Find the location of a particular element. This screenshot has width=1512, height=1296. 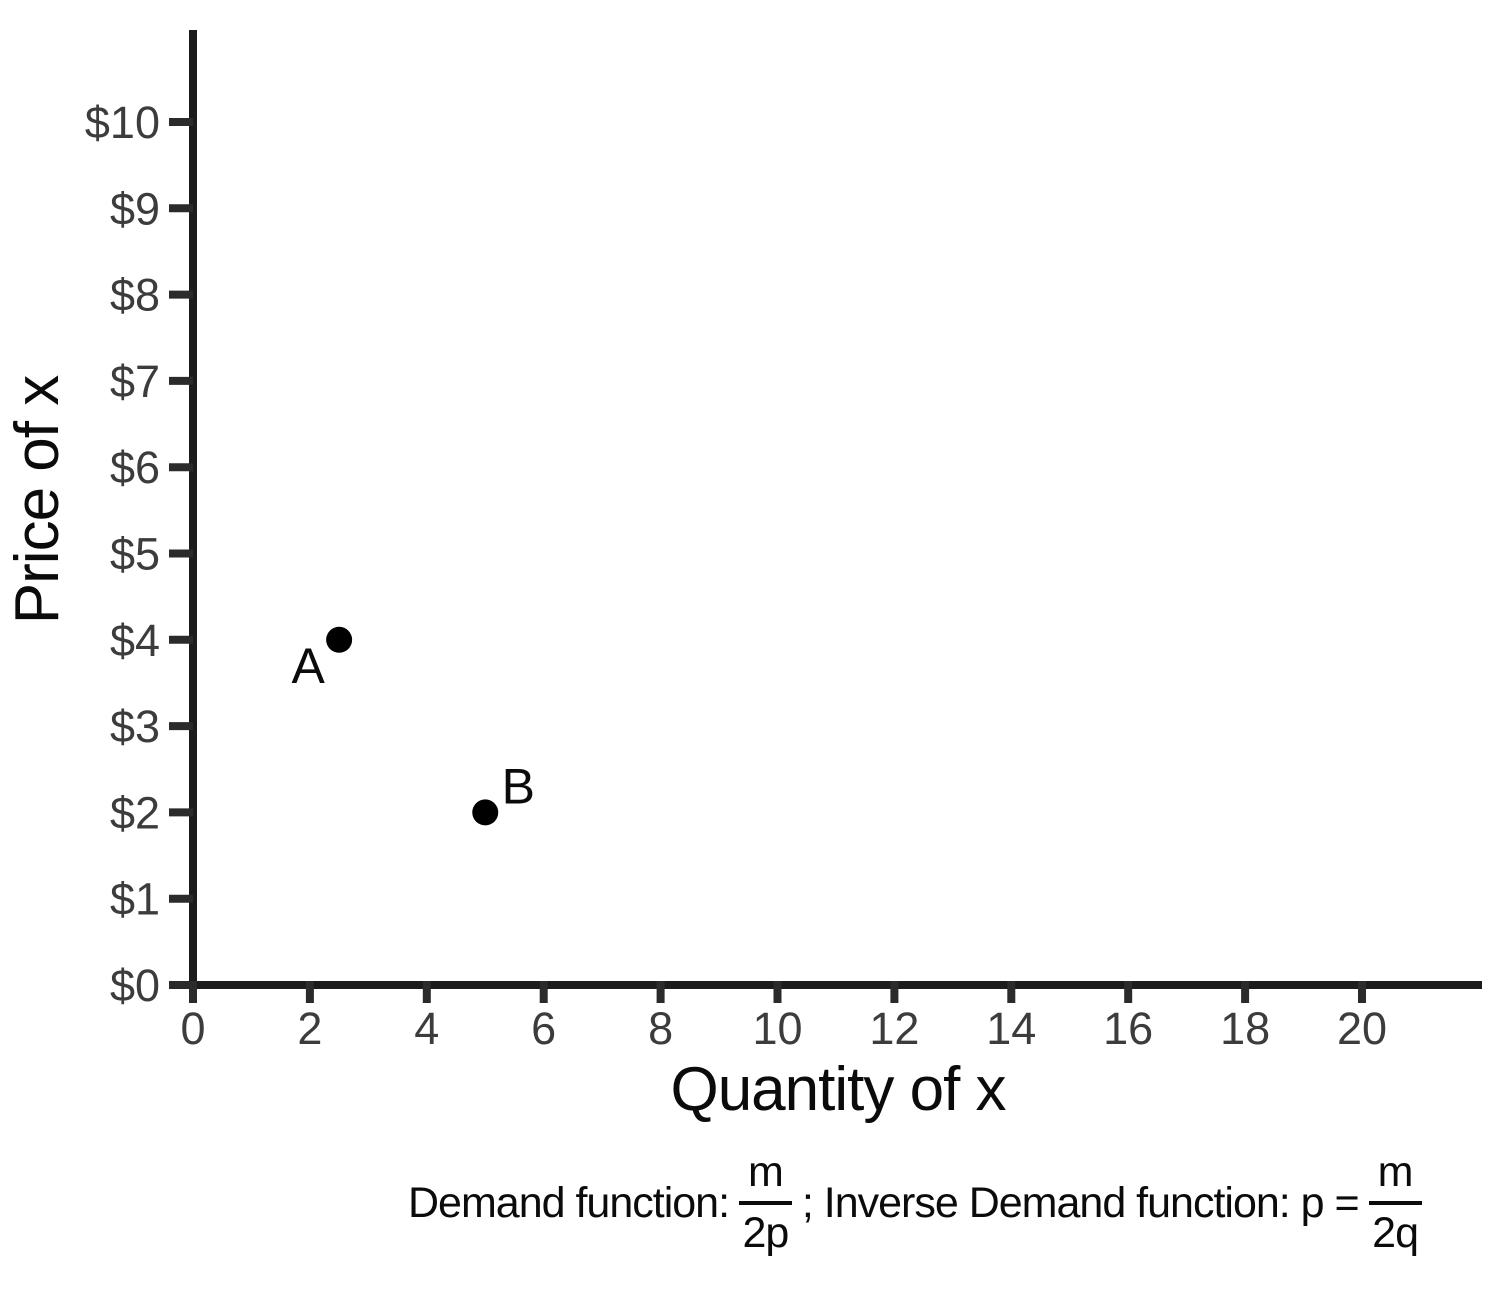

y-tick-label: $3 is located at coordinates (135, 726).